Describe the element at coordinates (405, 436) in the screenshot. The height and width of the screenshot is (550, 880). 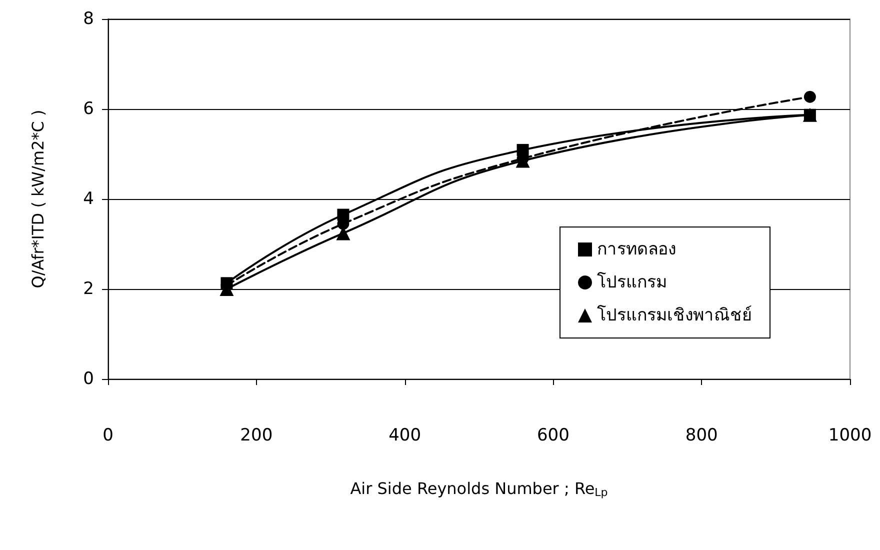
I see `x-tick-label: 400` at that location.